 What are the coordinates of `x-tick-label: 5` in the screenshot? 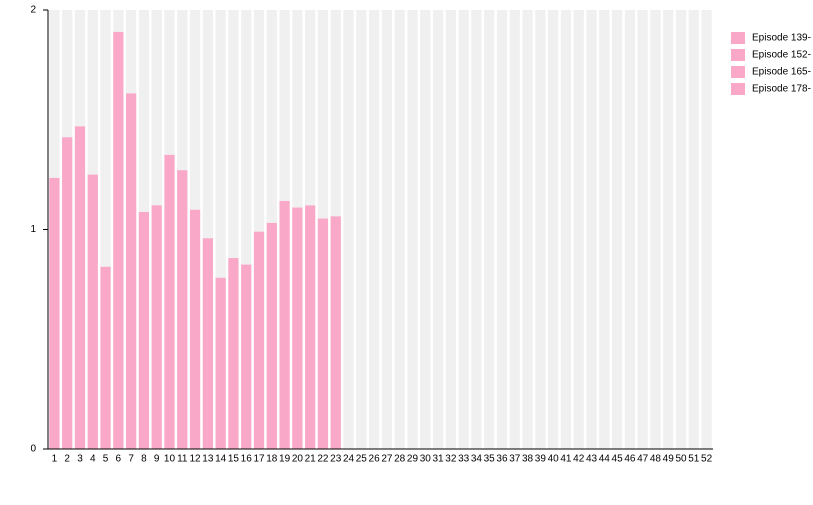 It's located at (106, 459).